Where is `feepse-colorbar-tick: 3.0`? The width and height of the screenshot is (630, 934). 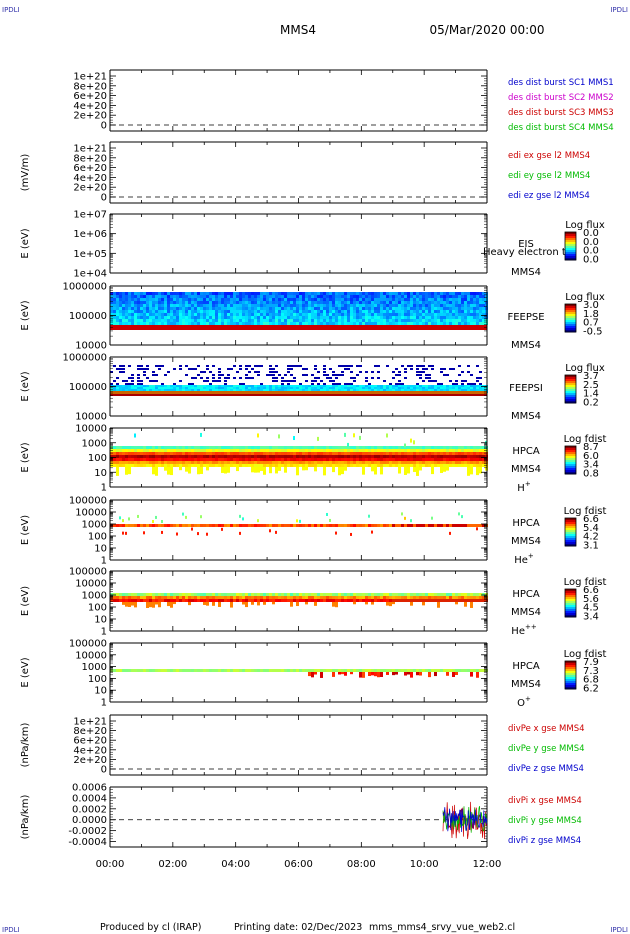 feepse-colorbar-tick: 3.0 is located at coordinates (591, 305).